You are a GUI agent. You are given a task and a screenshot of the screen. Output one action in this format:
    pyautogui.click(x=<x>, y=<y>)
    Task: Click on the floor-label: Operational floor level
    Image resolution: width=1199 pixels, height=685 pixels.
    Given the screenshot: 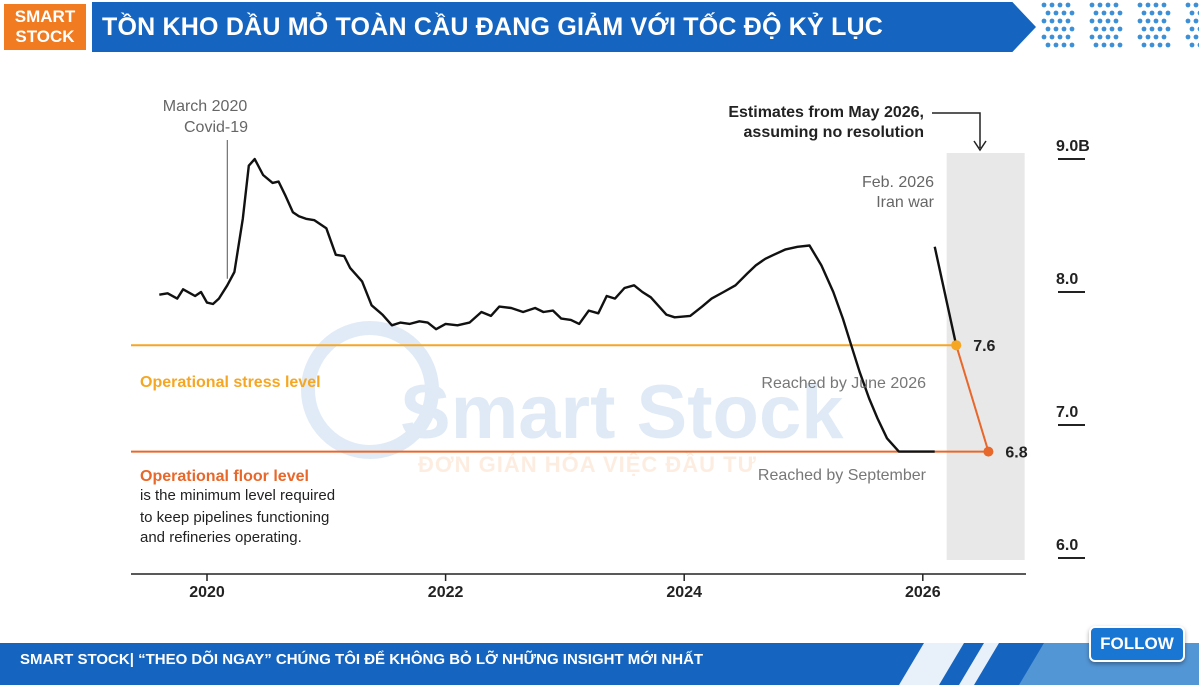 What is the action you would take?
    pyautogui.click(x=224, y=476)
    